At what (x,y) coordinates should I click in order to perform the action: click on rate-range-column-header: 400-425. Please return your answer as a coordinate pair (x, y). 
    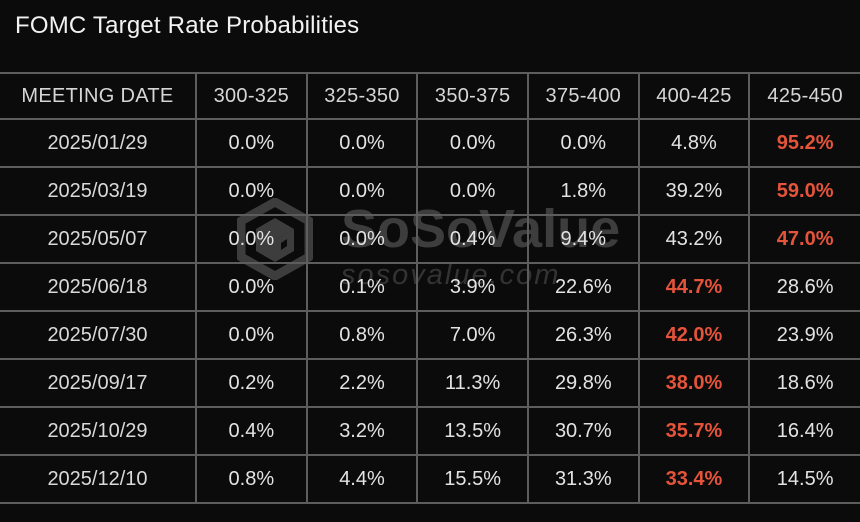
    Looking at the image, I should click on (693, 95).